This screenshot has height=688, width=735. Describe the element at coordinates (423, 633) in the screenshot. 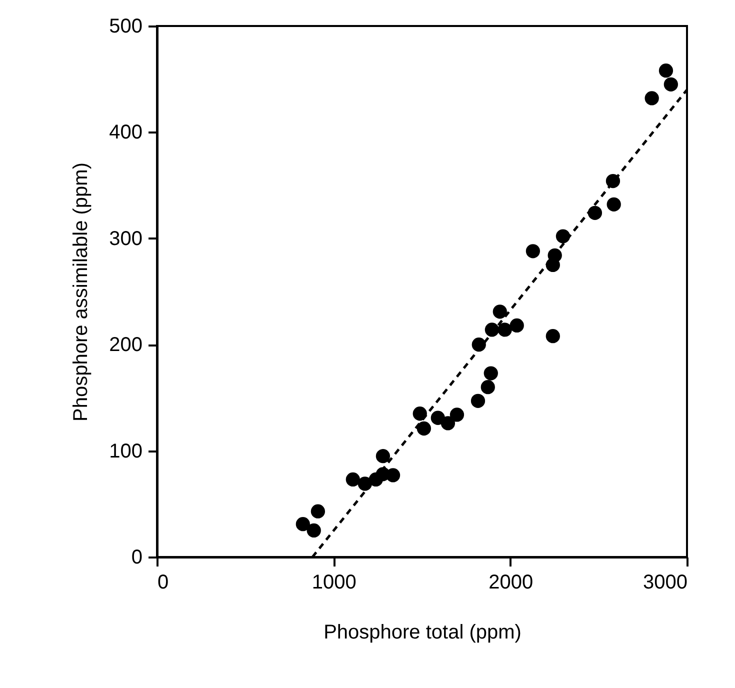

I see `x-axis-title: Phosphore total (ppm)` at that location.